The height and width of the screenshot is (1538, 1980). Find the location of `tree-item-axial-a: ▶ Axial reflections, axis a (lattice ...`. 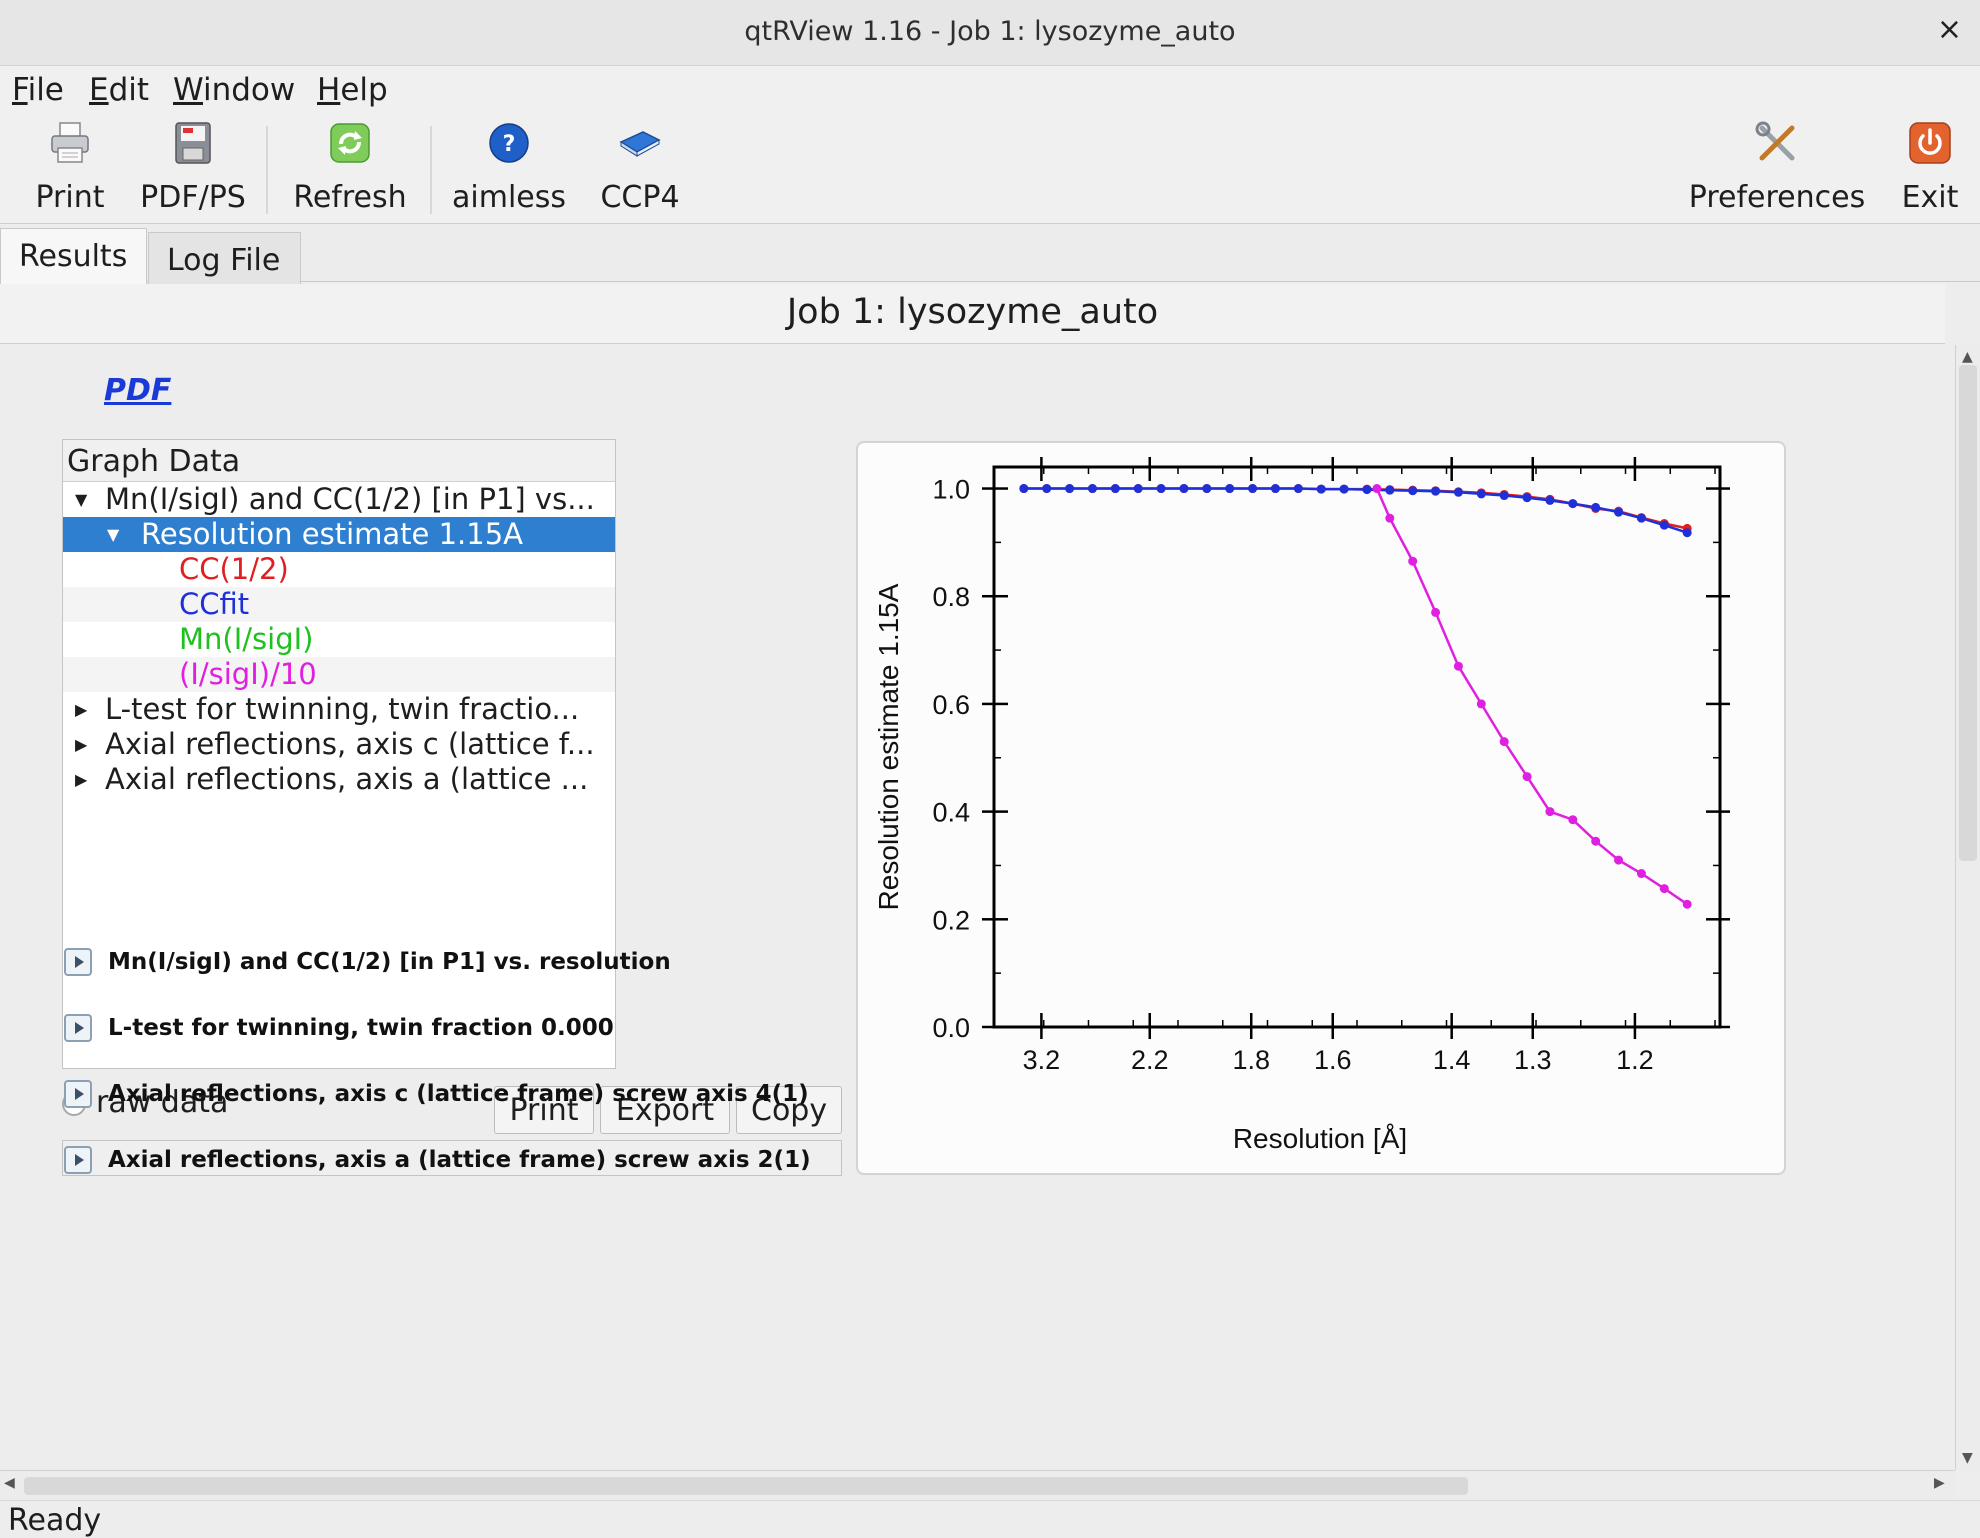

tree-item-axial-a: ▶ Axial reflections, axis a (lattice ... is located at coordinates (332, 779).